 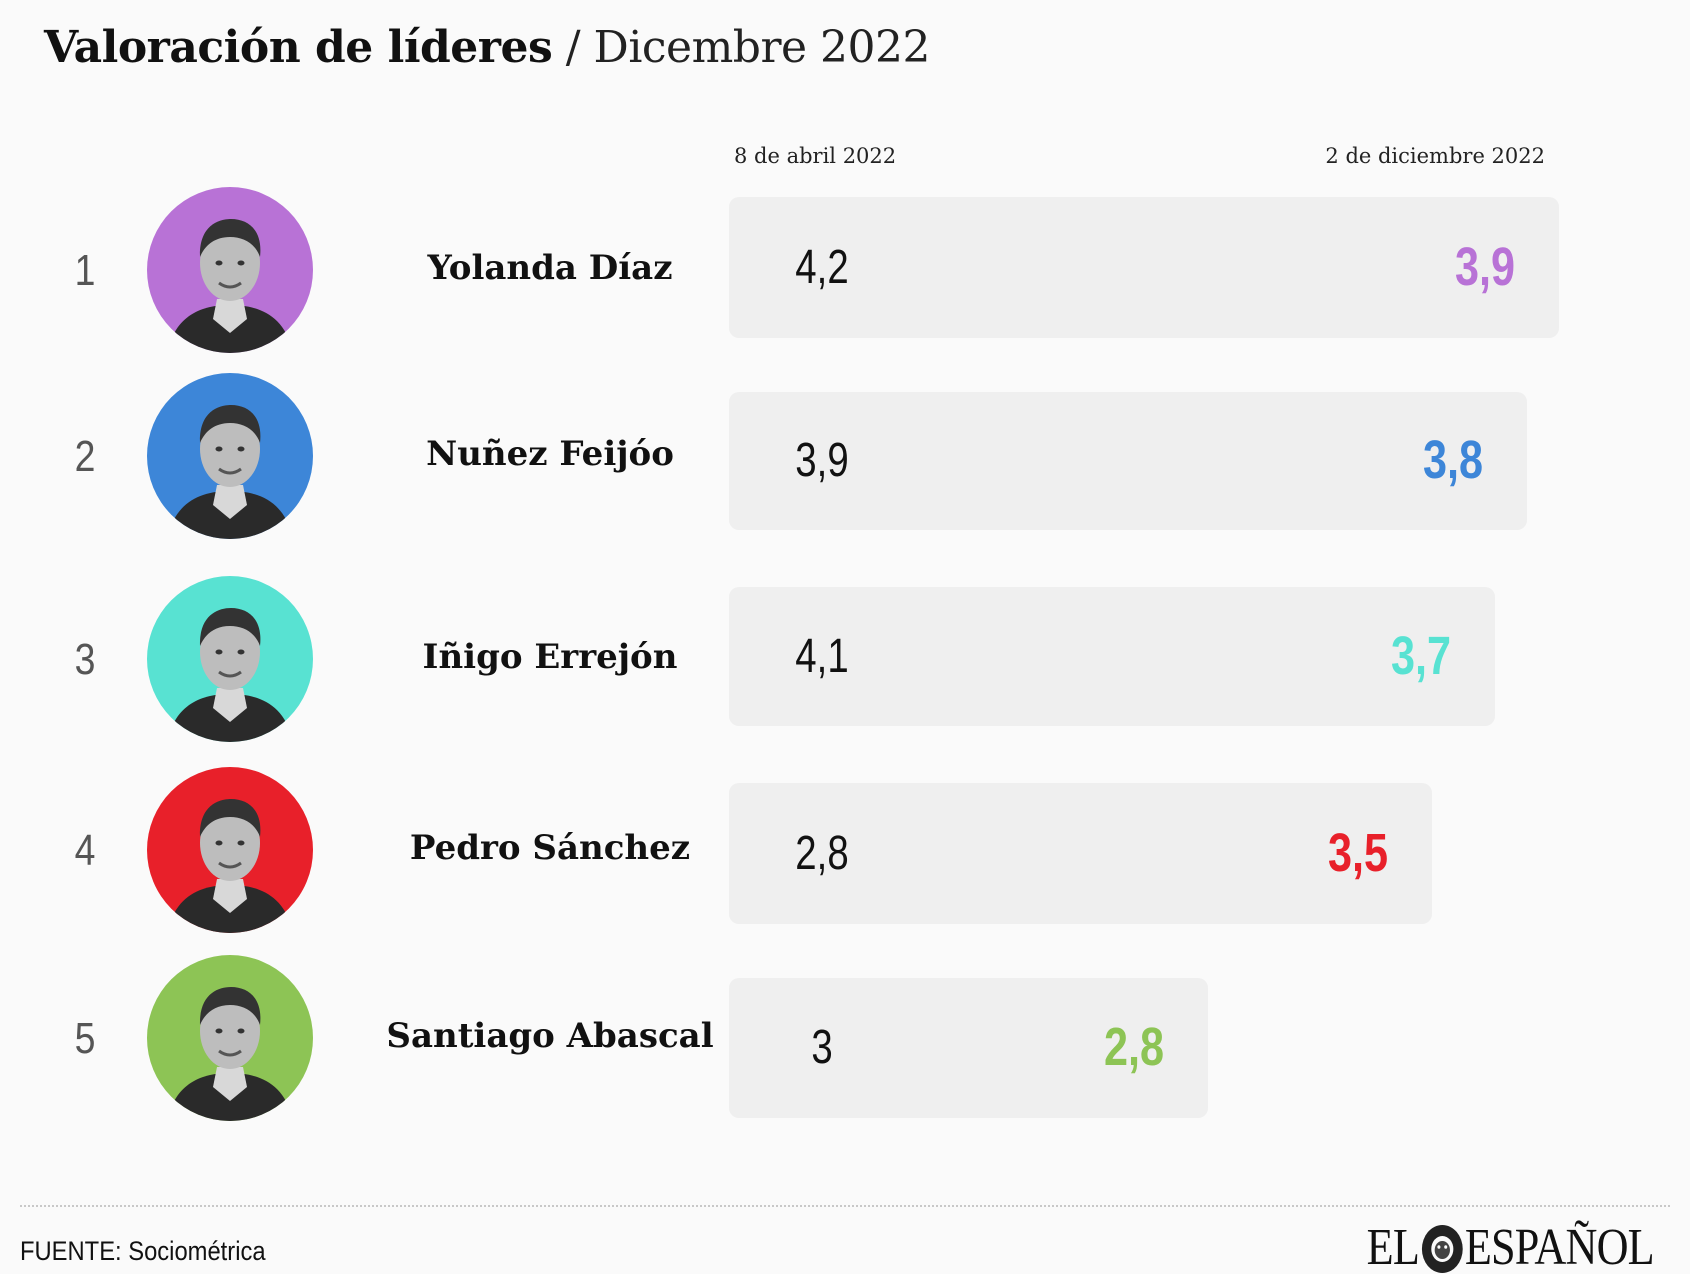 I want to click on column-header-april: 8 de abril 2022, so click(x=815, y=156).